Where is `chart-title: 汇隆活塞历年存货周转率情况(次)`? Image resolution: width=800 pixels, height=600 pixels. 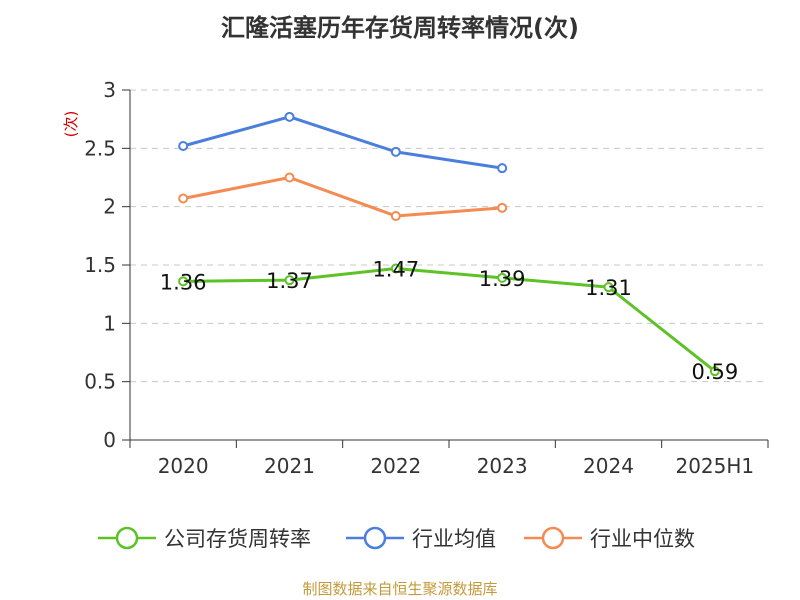 chart-title: 汇隆活塞历年存货周转率情况(次) is located at coordinates (400, 28).